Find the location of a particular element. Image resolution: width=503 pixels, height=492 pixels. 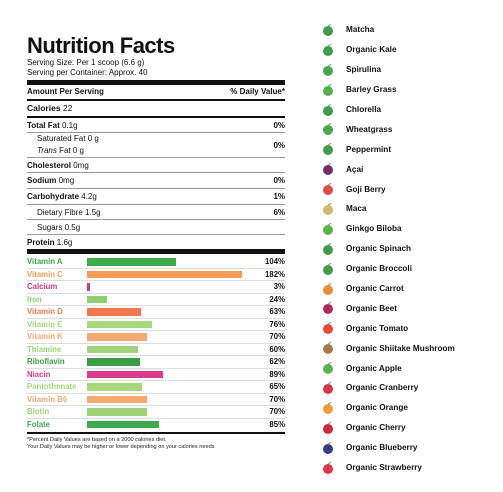

vitamin-row: Pantothenate 65% is located at coordinates (156, 387).